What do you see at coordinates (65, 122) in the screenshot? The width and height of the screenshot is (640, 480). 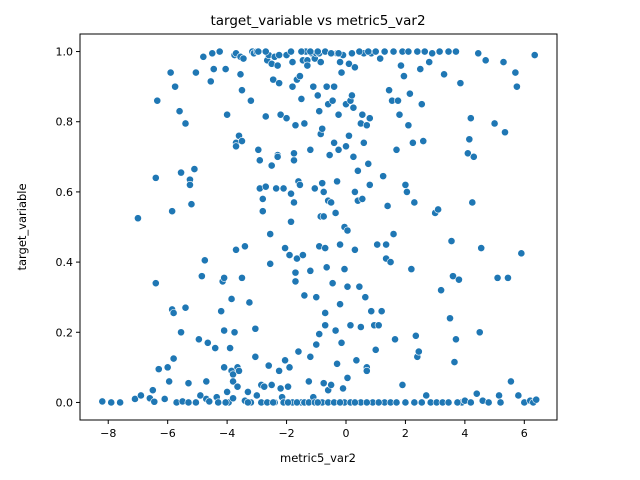 I see `y-tick-label: 0.8` at bounding box center [65, 122].